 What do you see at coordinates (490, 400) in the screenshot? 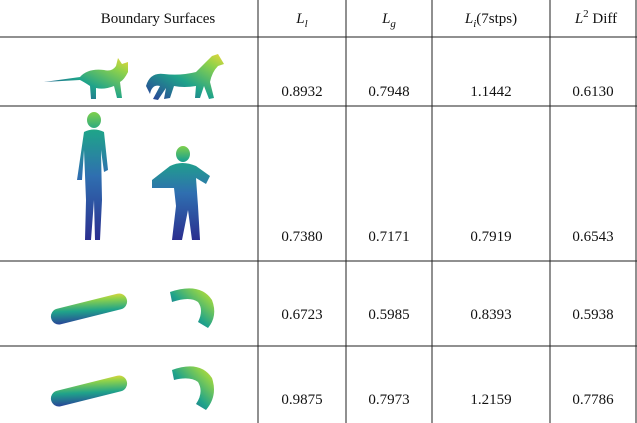
I see `table-cell: 1.2159` at bounding box center [490, 400].